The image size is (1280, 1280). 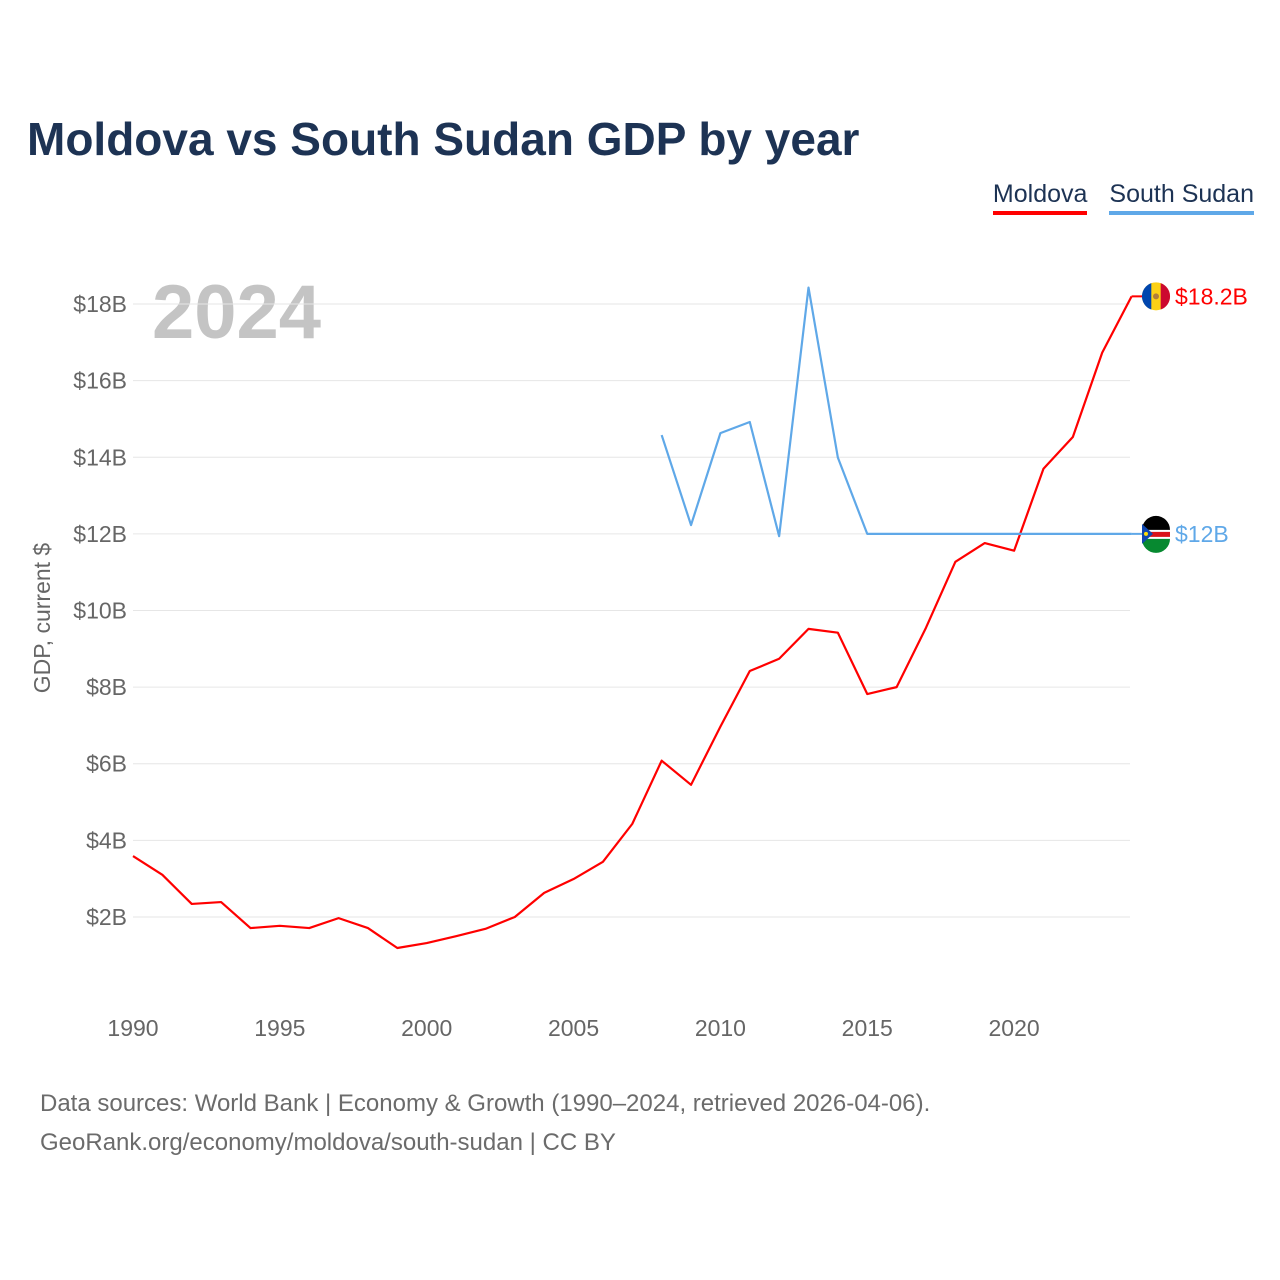 I want to click on legend-south-sudan: South Sudan, so click(x=1181, y=197).